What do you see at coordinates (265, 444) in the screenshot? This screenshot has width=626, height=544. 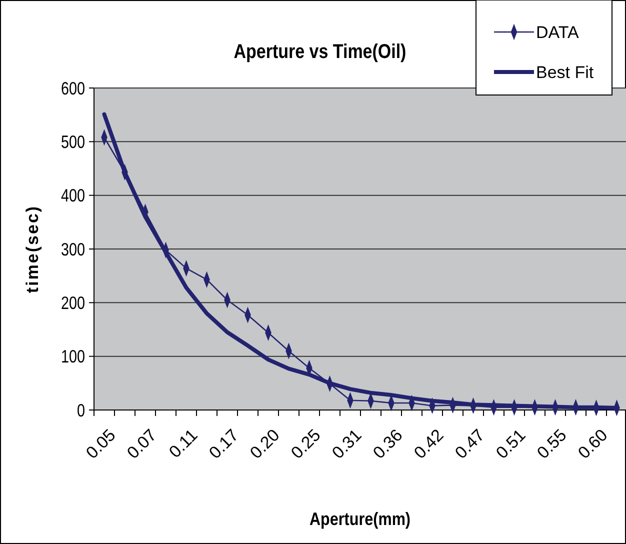 I see `x-tick-label: 0.20` at bounding box center [265, 444].